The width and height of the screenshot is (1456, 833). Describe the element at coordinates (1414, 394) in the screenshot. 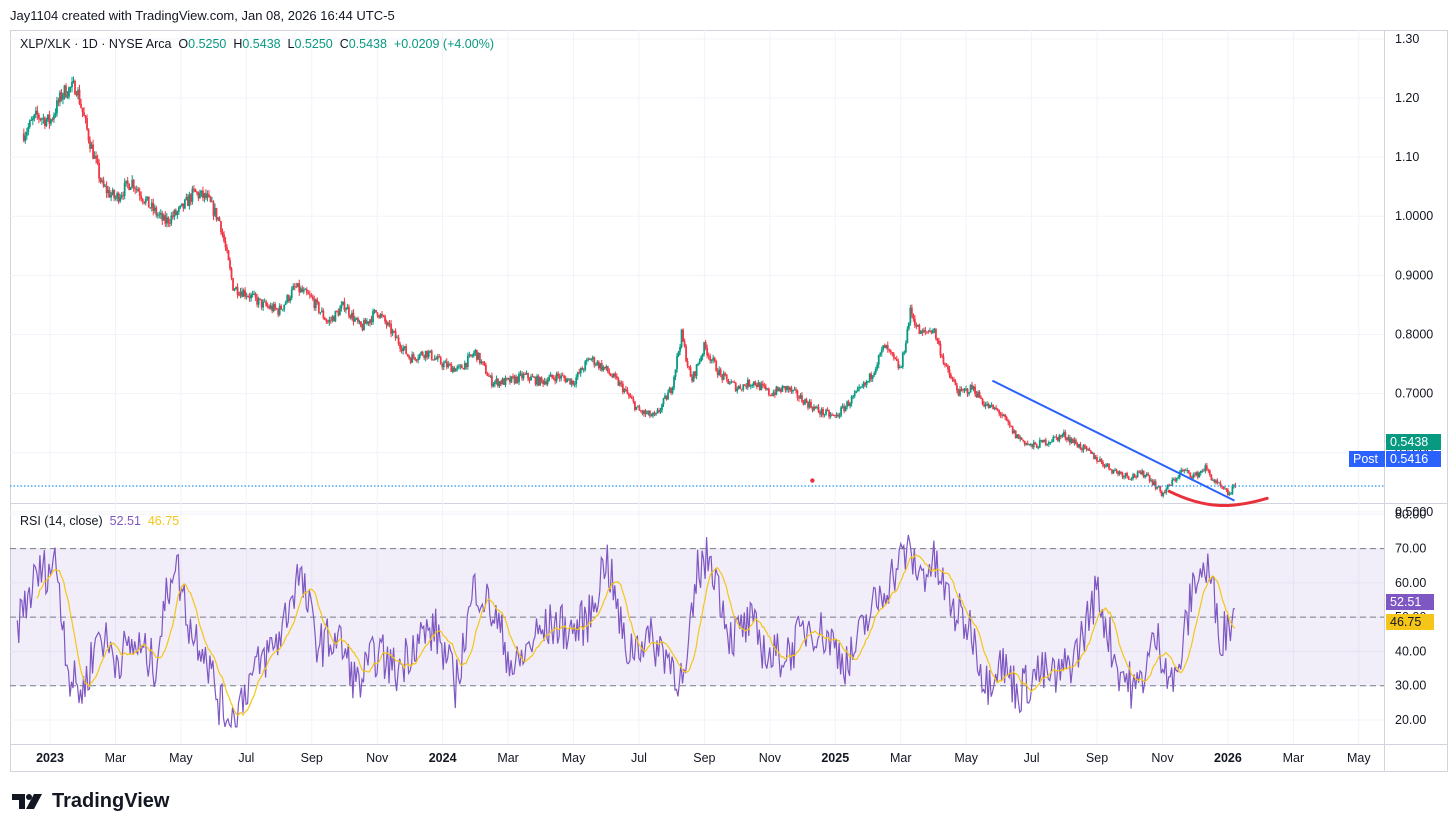

I see `price-tick-label: 0.7000` at that location.